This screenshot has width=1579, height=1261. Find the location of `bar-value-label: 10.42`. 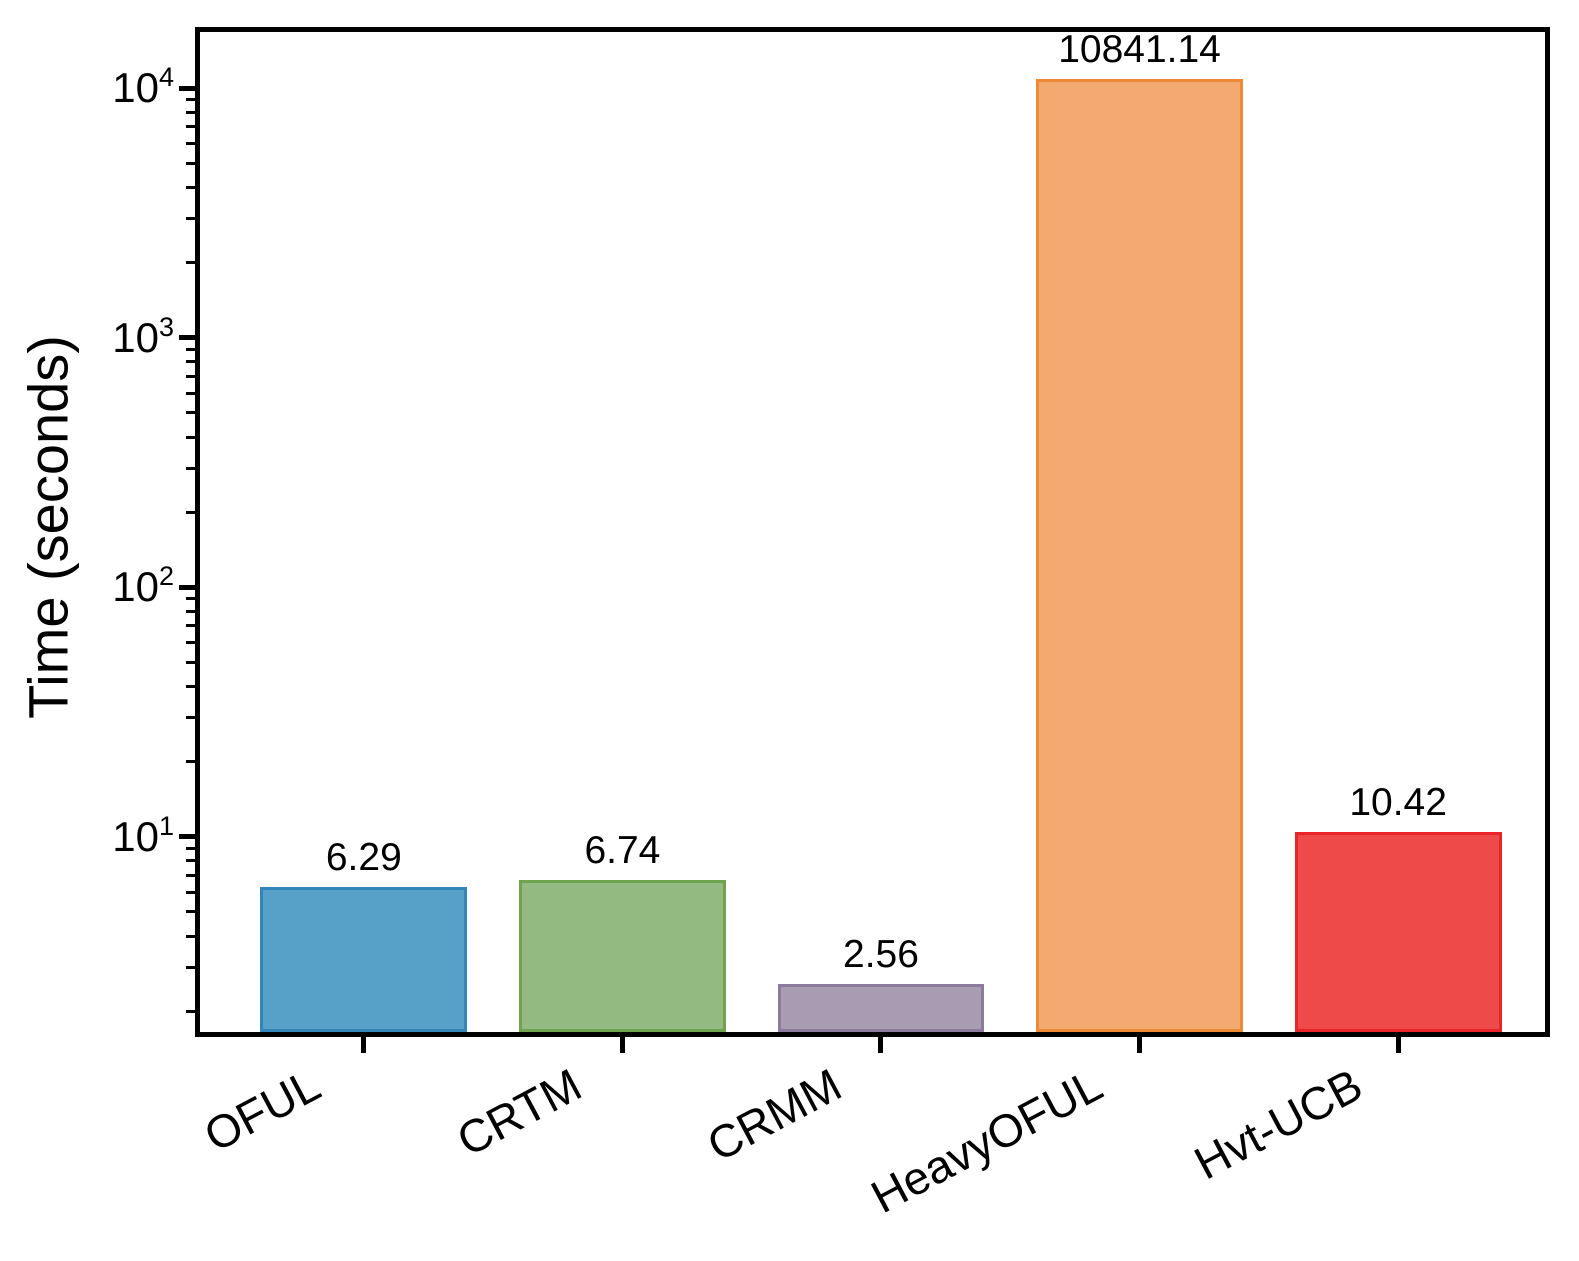

bar-value-label: 10.42 is located at coordinates (1398, 803).